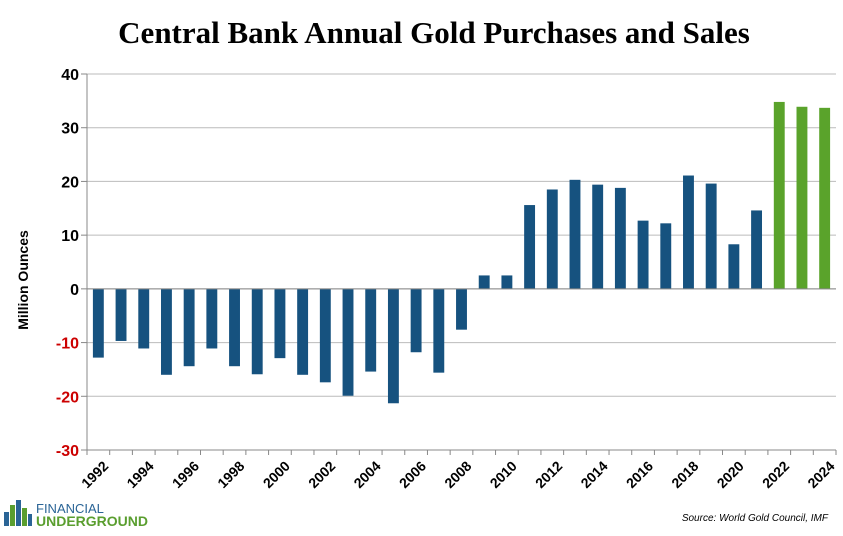 This screenshot has height=536, width=843. Describe the element at coordinates (212, 318) in the screenshot. I see `bar-1997` at that location.